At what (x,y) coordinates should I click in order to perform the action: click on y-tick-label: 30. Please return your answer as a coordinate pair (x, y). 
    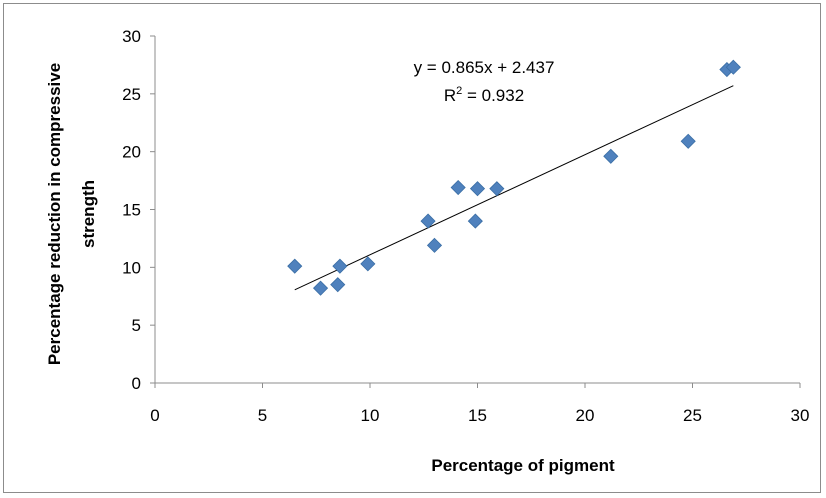
    Looking at the image, I should click on (131, 36).